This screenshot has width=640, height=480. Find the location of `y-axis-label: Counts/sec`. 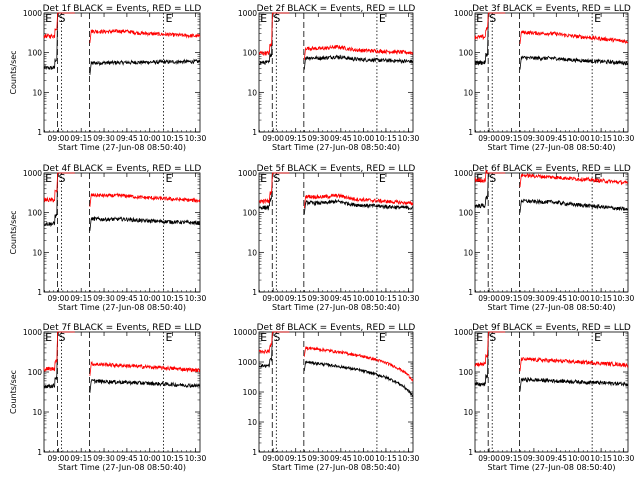

y-axis-label: Counts/sec is located at coordinates (13, 72).